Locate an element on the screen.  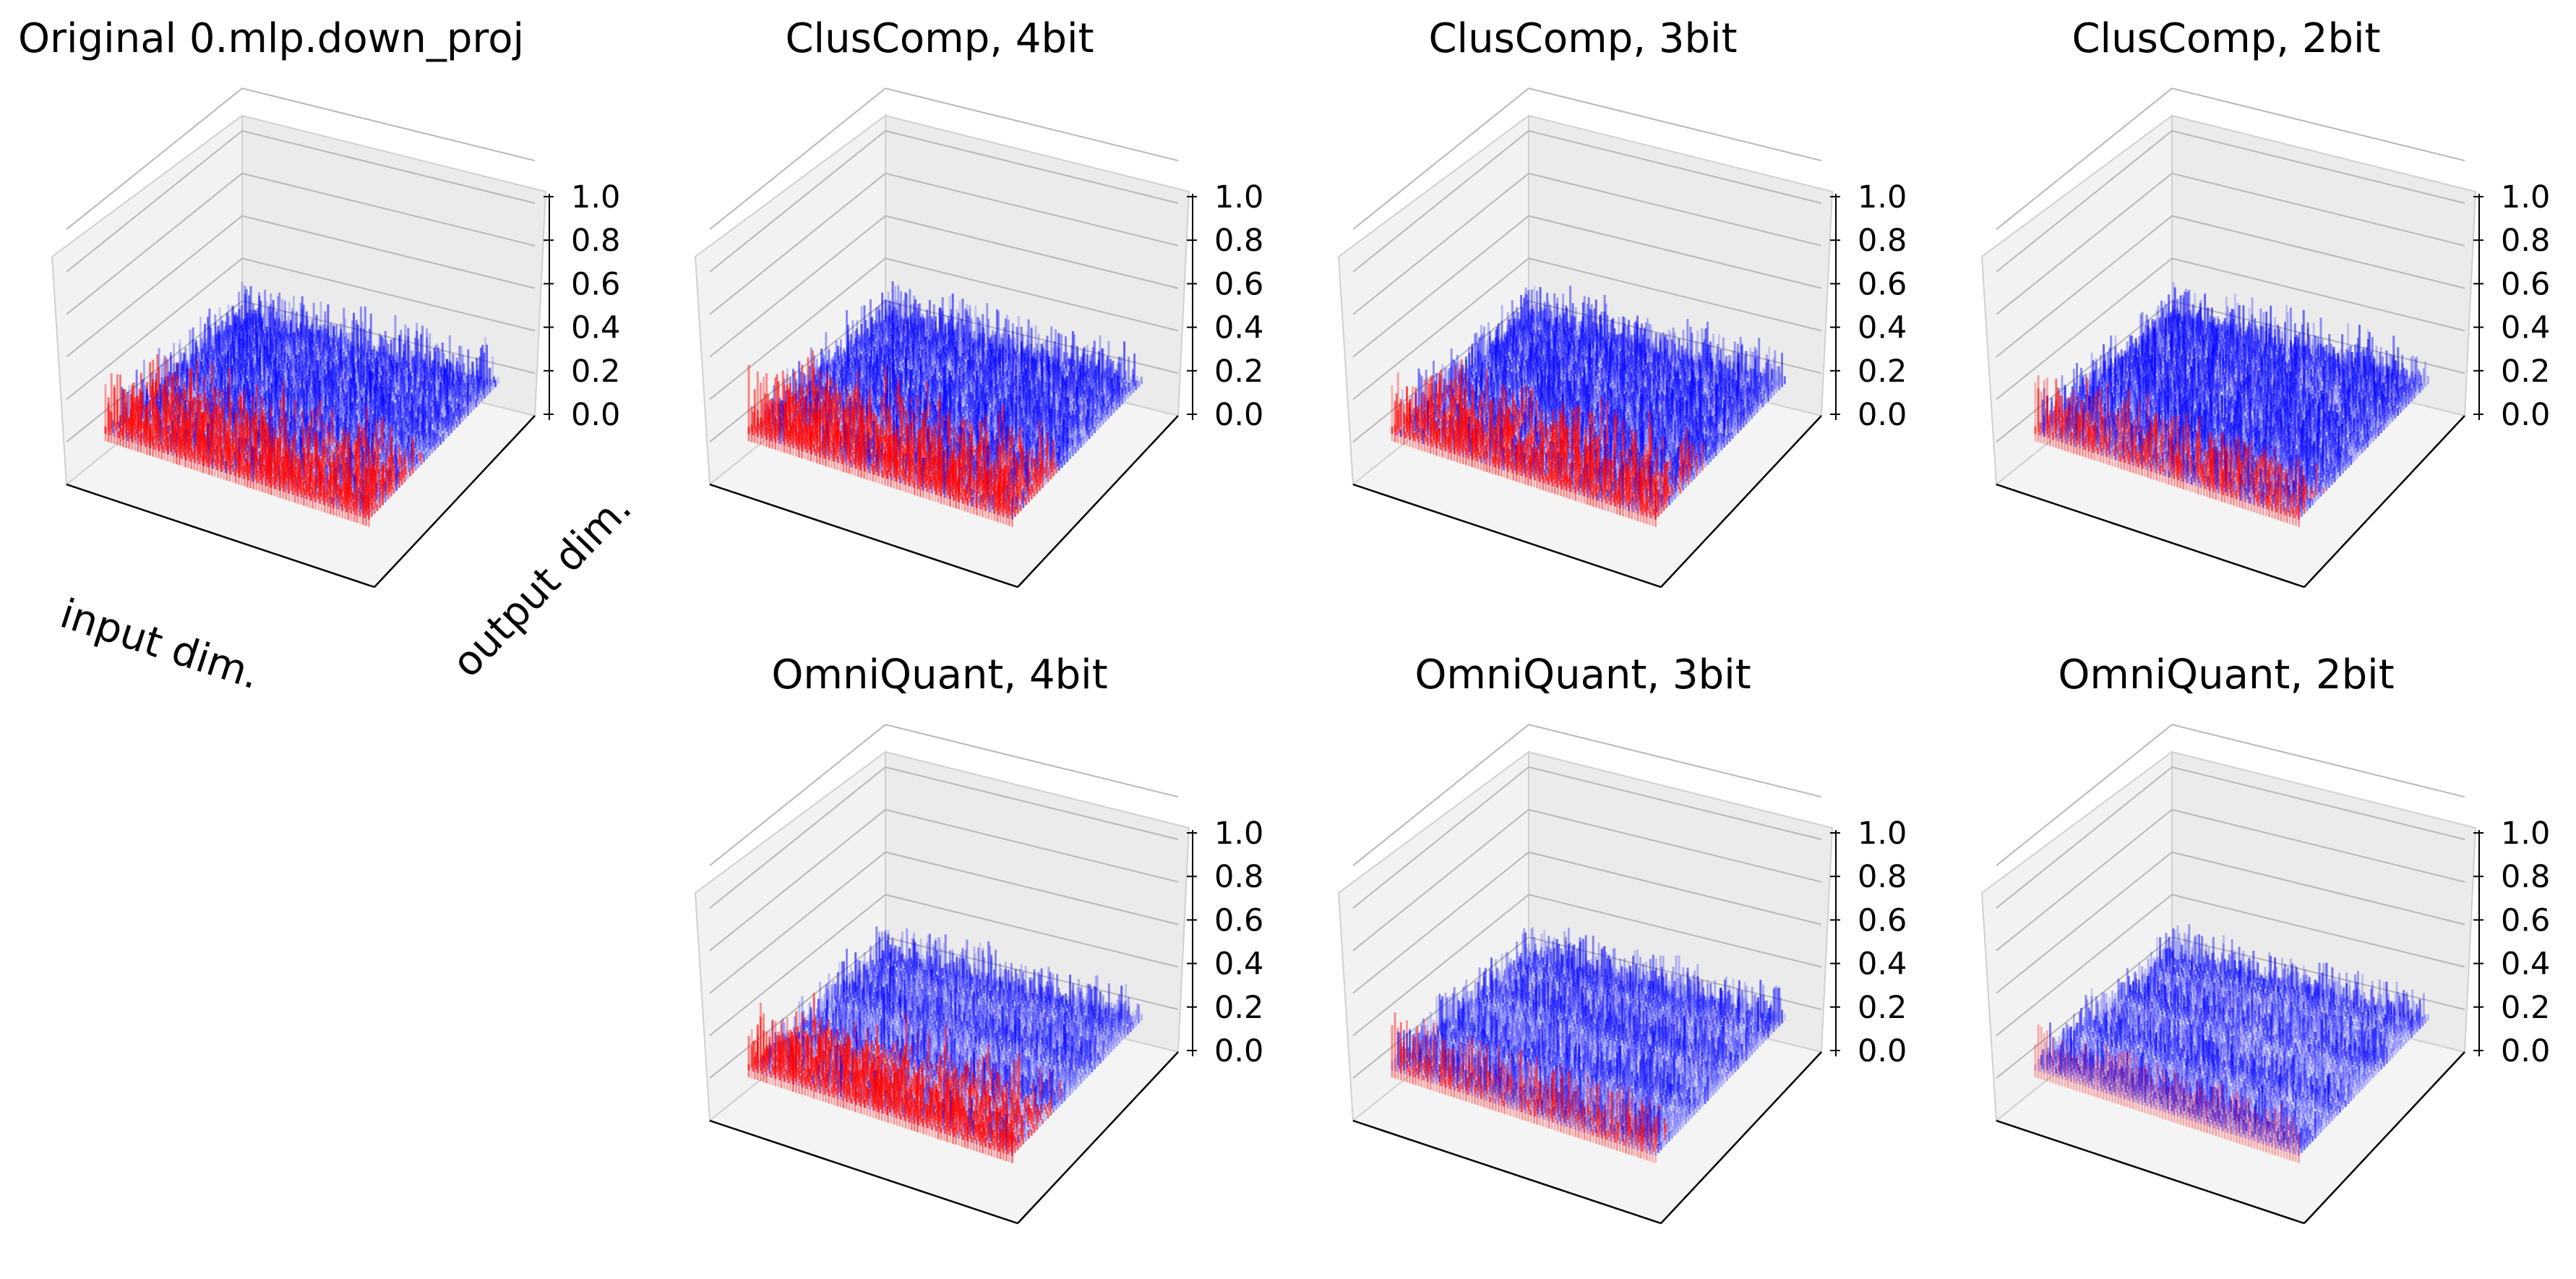
x-axis-line is located at coordinates (221, 536).